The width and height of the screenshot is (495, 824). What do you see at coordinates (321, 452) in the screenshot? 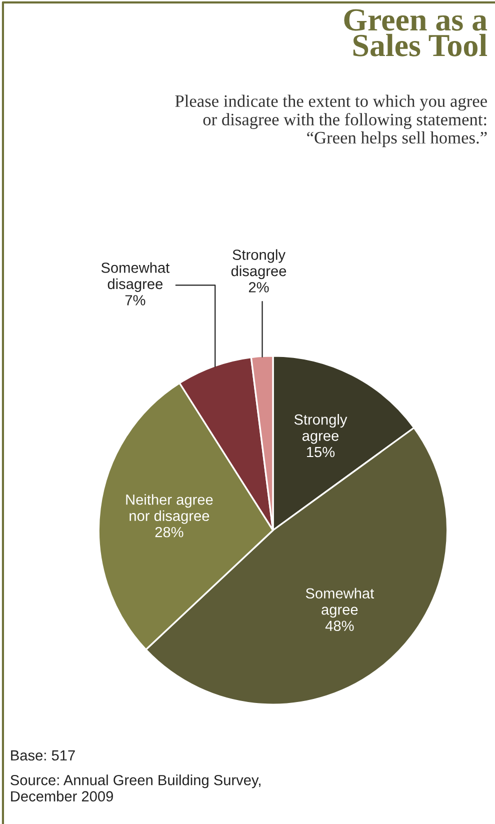
I see `data-label: 15%` at bounding box center [321, 452].